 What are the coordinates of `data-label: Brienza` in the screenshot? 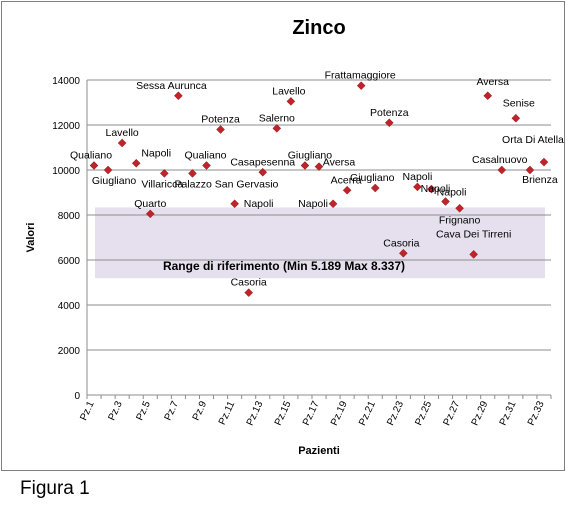 It's located at (540, 180).